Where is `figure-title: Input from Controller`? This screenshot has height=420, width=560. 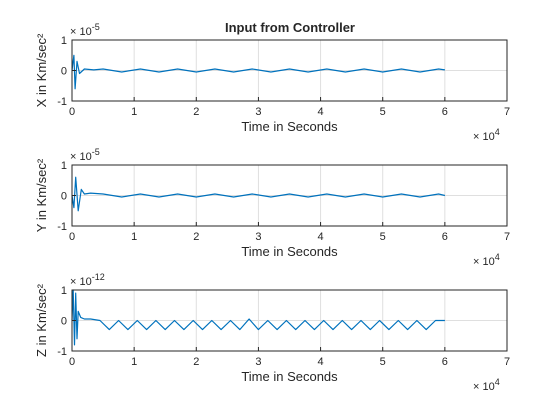
figure-title: Input from Controller is located at coordinates (290, 27).